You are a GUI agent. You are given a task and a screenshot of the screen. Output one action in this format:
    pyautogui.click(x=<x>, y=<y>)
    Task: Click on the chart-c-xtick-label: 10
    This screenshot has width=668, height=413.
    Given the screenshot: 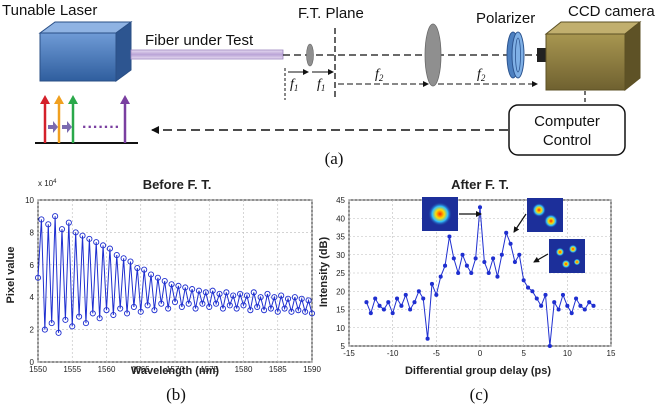 What is the action you would take?
    pyautogui.click(x=567, y=353)
    